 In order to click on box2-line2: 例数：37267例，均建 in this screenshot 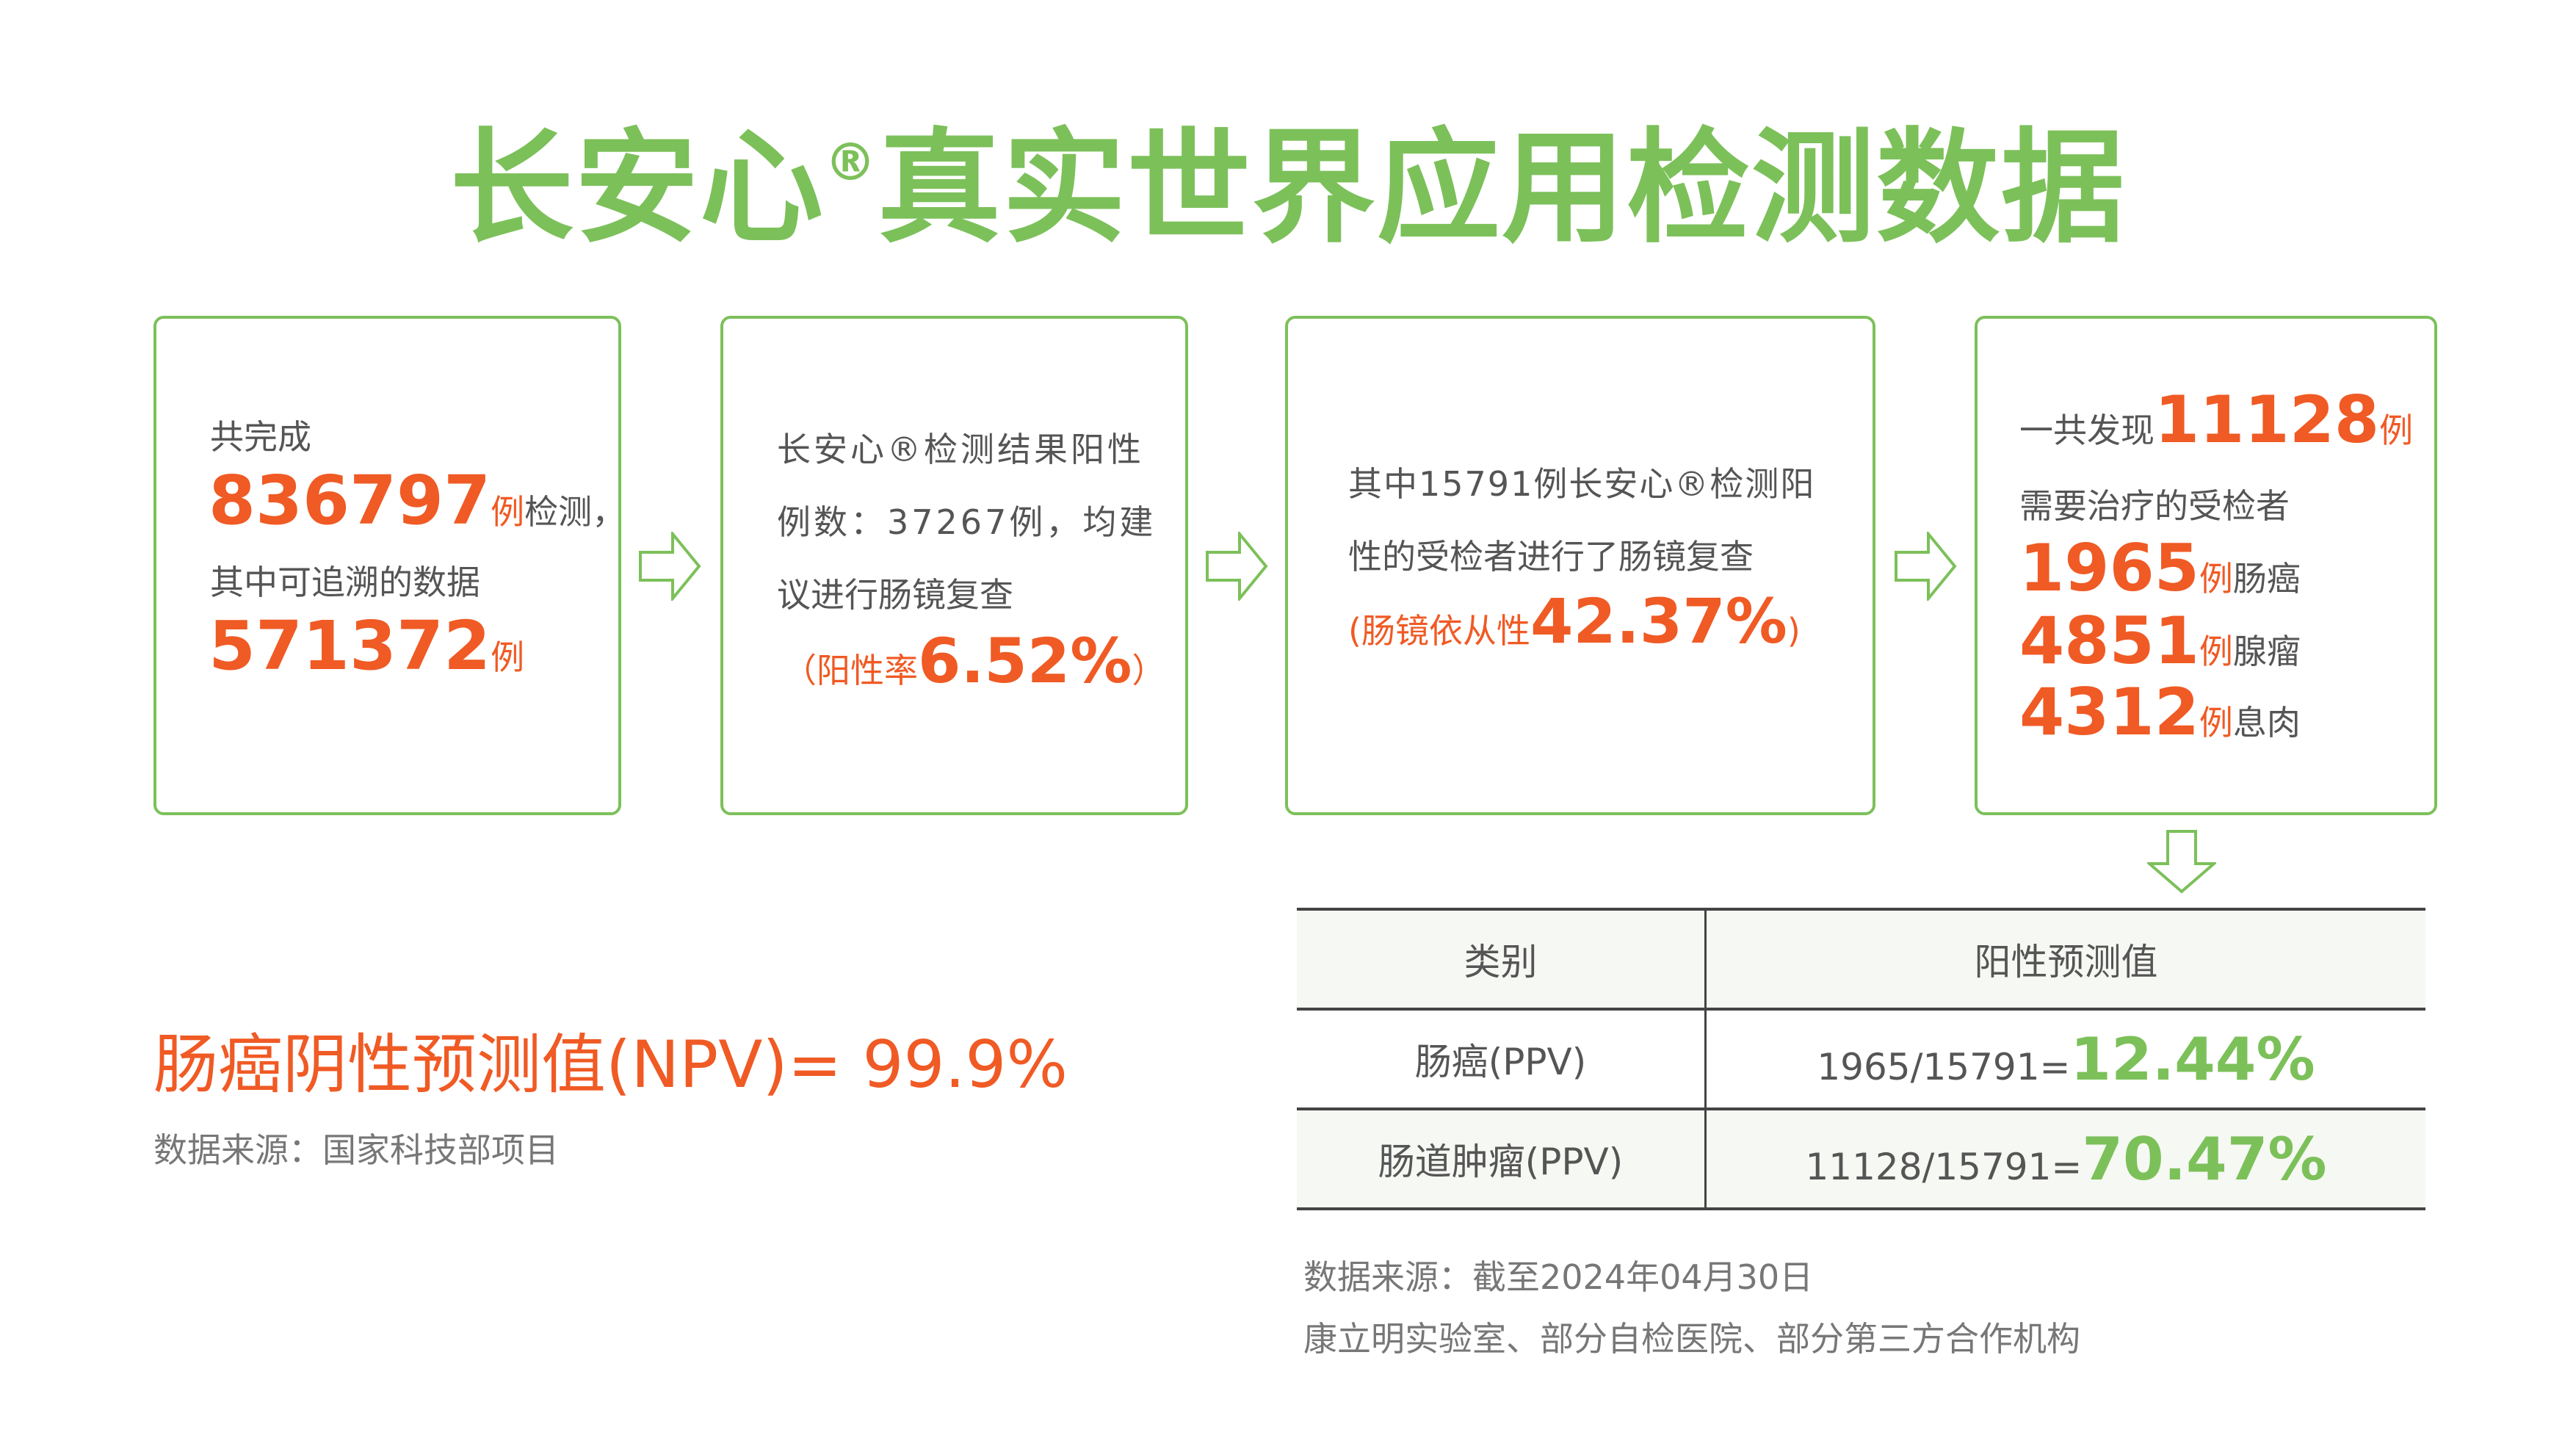, I will do `click(967, 522)`.